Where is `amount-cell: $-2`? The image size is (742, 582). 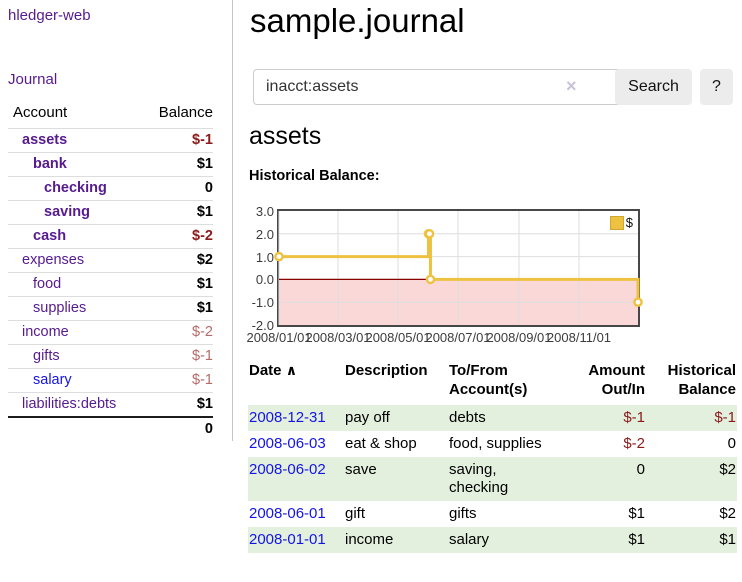
amount-cell: $-2 is located at coordinates (634, 443).